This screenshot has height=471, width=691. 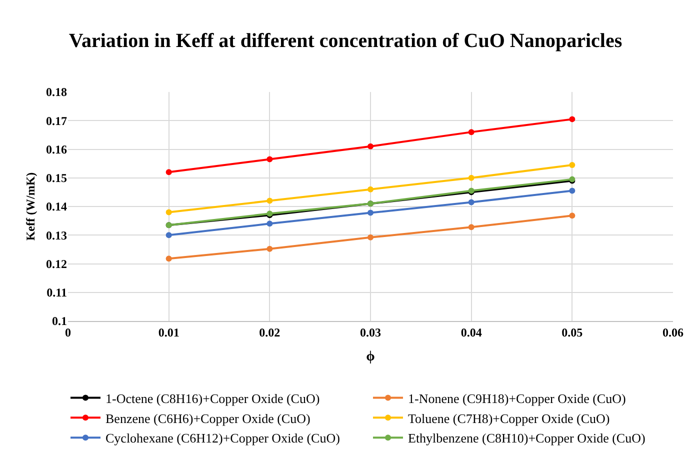 What do you see at coordinates (56, 235) in the screenshot?
I see `y-tick-label: 0.13` at bounding box center [56, 235].